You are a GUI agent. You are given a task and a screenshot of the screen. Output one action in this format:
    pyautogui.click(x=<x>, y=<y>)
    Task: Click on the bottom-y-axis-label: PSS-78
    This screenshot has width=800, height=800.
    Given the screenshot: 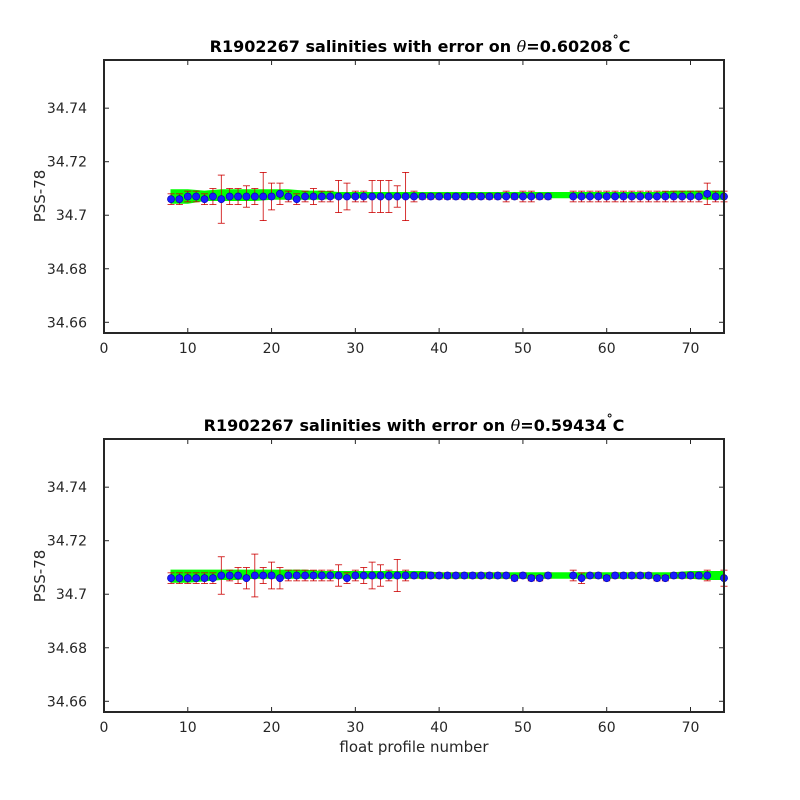 What is the action you would take?
    pyautogui.click(x=40, y=576)
    